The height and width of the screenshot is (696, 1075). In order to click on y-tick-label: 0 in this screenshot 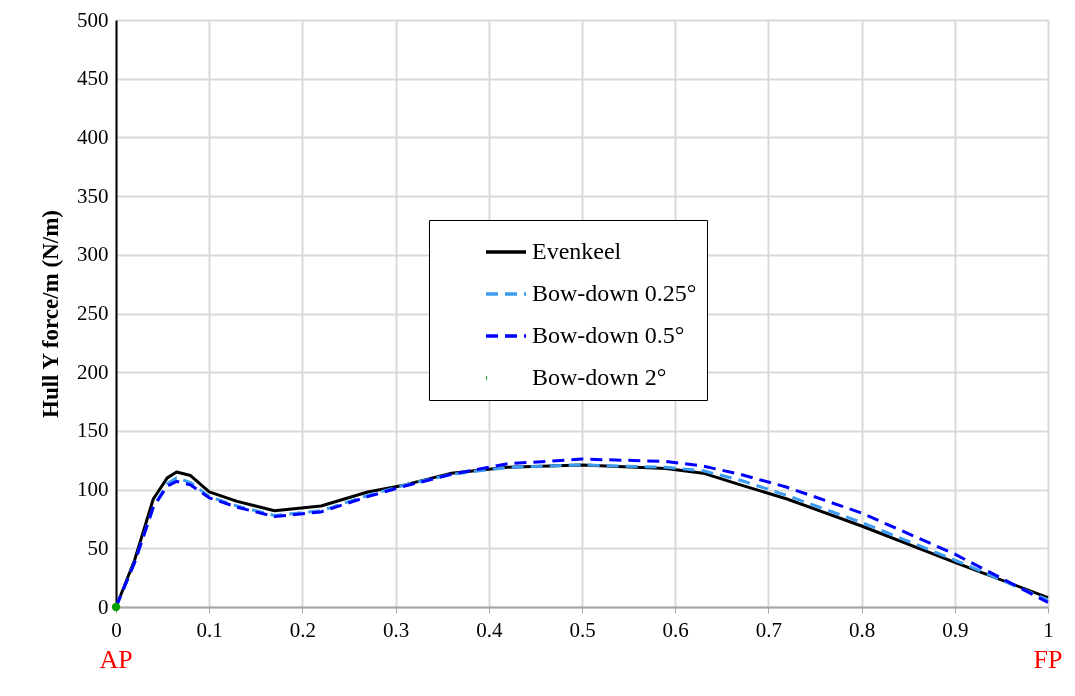, I will do `click(103, 606)`.